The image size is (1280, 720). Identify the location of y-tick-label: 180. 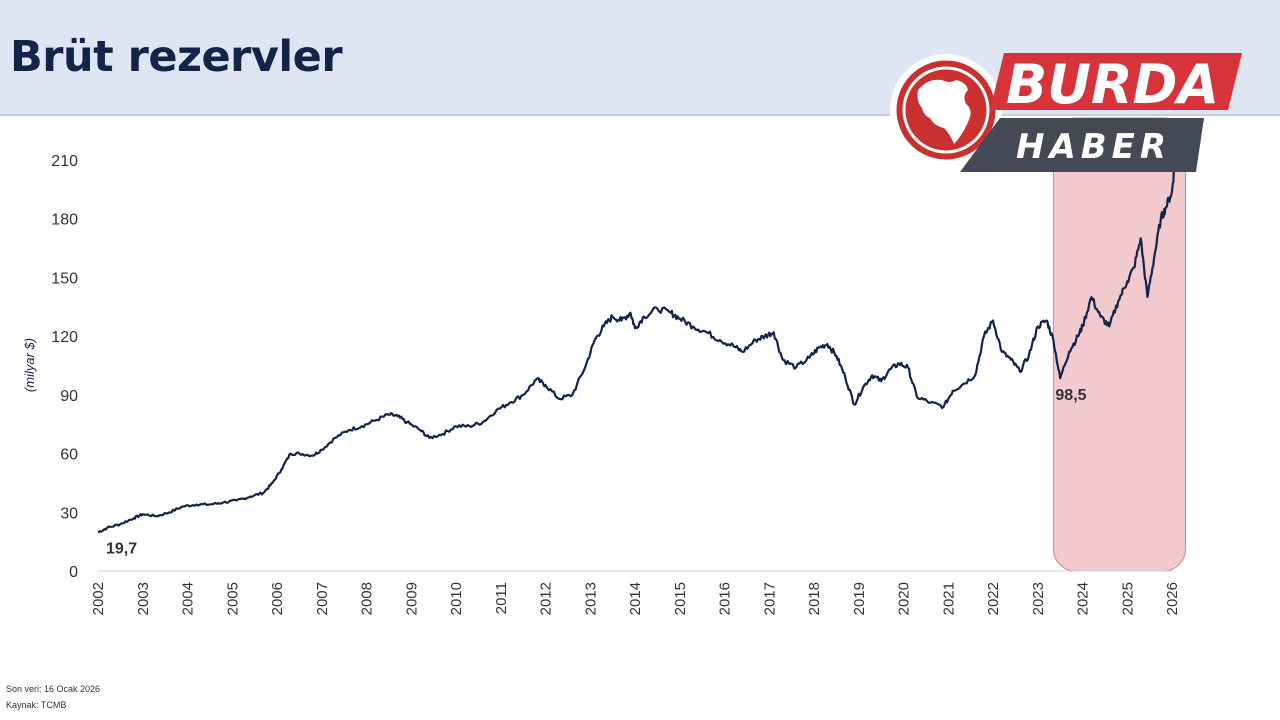
(64, 220).